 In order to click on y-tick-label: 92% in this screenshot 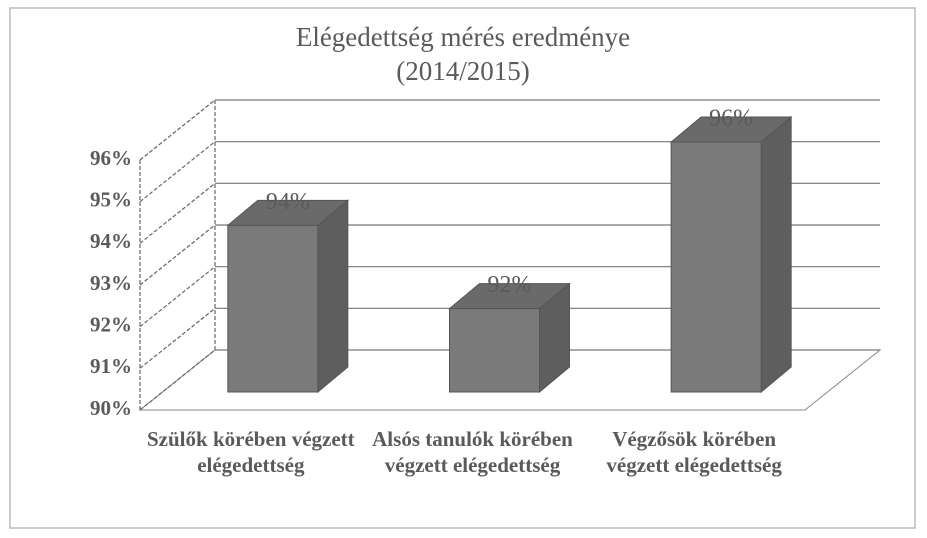, I will do `click(111, 324)`.